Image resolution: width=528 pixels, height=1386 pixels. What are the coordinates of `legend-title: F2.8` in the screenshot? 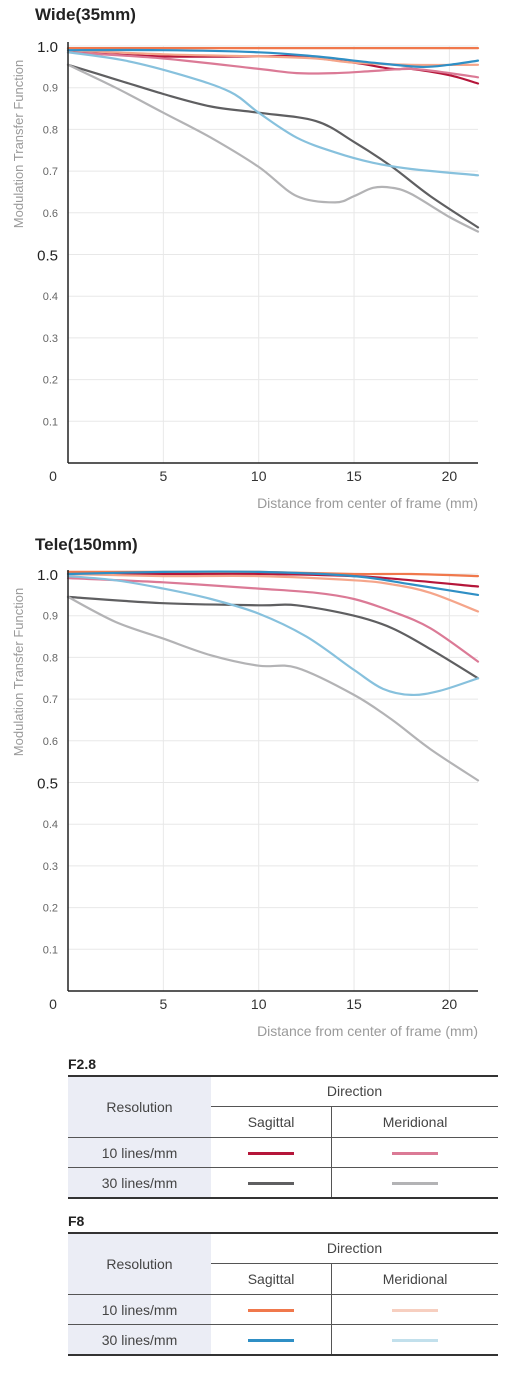 It's located at (82, 1064).